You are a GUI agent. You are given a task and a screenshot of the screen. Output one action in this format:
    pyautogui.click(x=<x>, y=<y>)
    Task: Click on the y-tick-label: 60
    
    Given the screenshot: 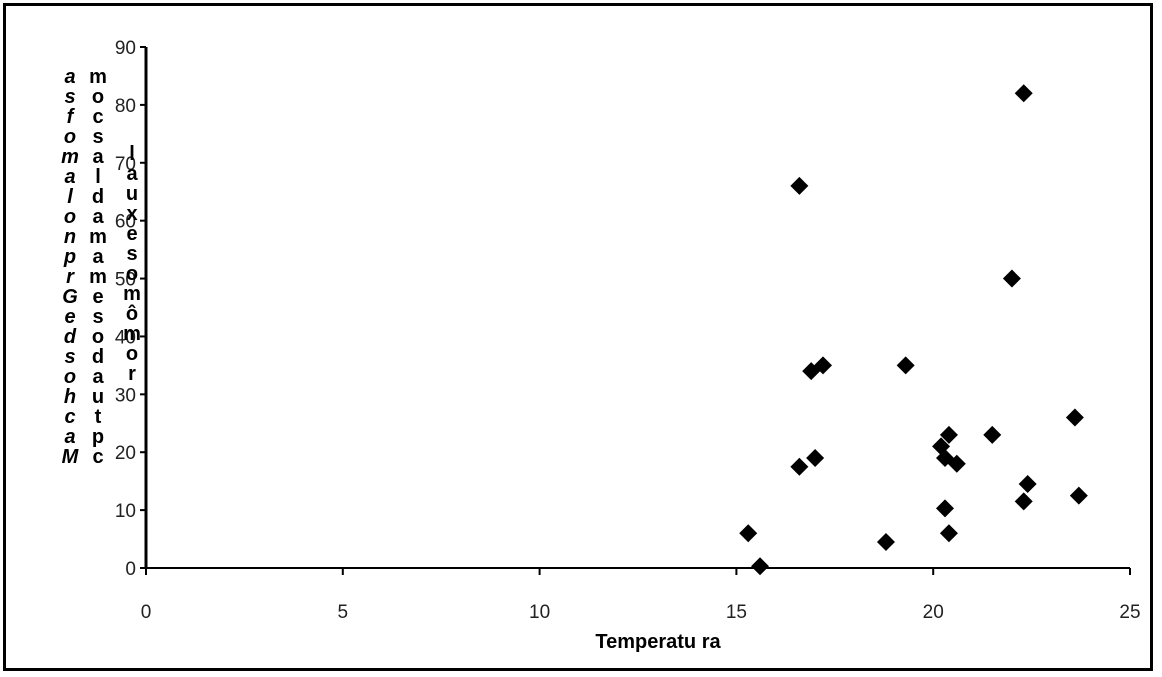 What is the action you would take?
    pyautogui.click(x=125, y=222)
    